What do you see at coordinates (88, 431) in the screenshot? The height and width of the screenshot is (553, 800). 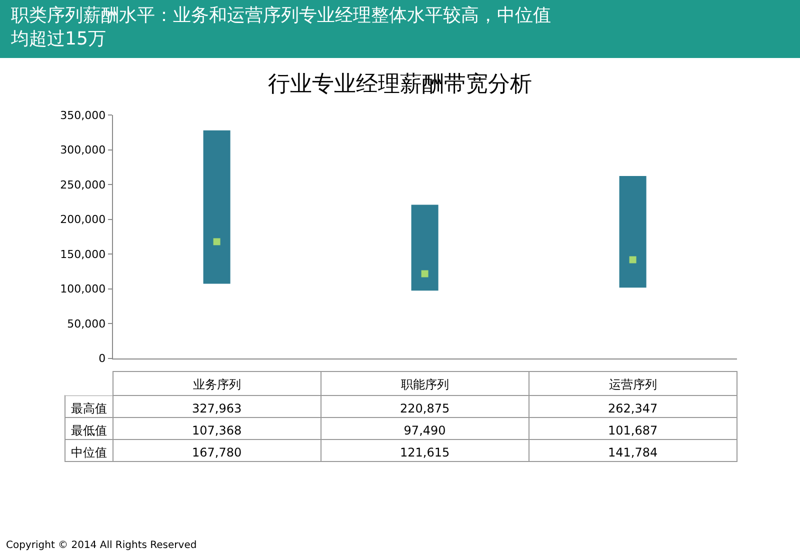 I see `text: 最低值` at bounding box center [88, 431].